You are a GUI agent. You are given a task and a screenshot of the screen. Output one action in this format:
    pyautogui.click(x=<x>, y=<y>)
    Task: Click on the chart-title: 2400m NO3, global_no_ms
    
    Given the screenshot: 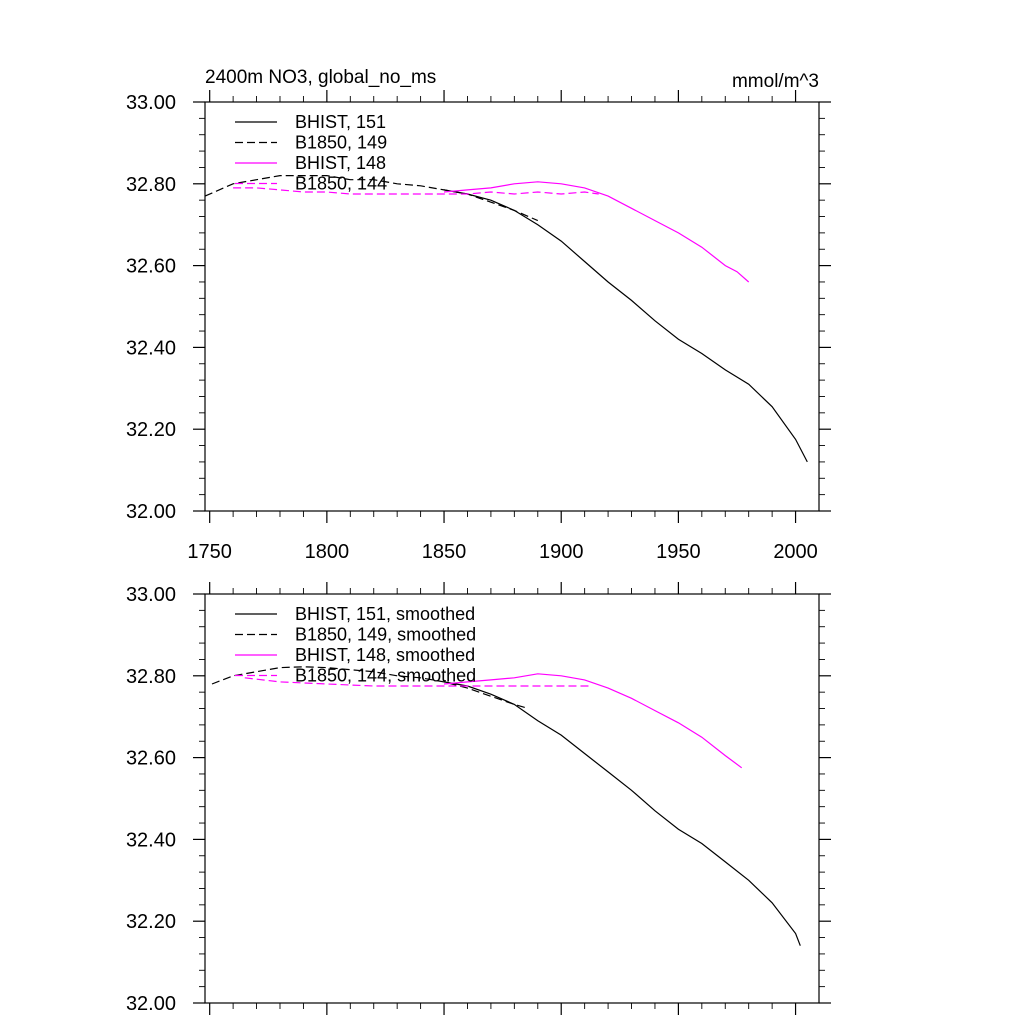 What is the action you would take?
    pyautogui.click(x=320, y=77)
    